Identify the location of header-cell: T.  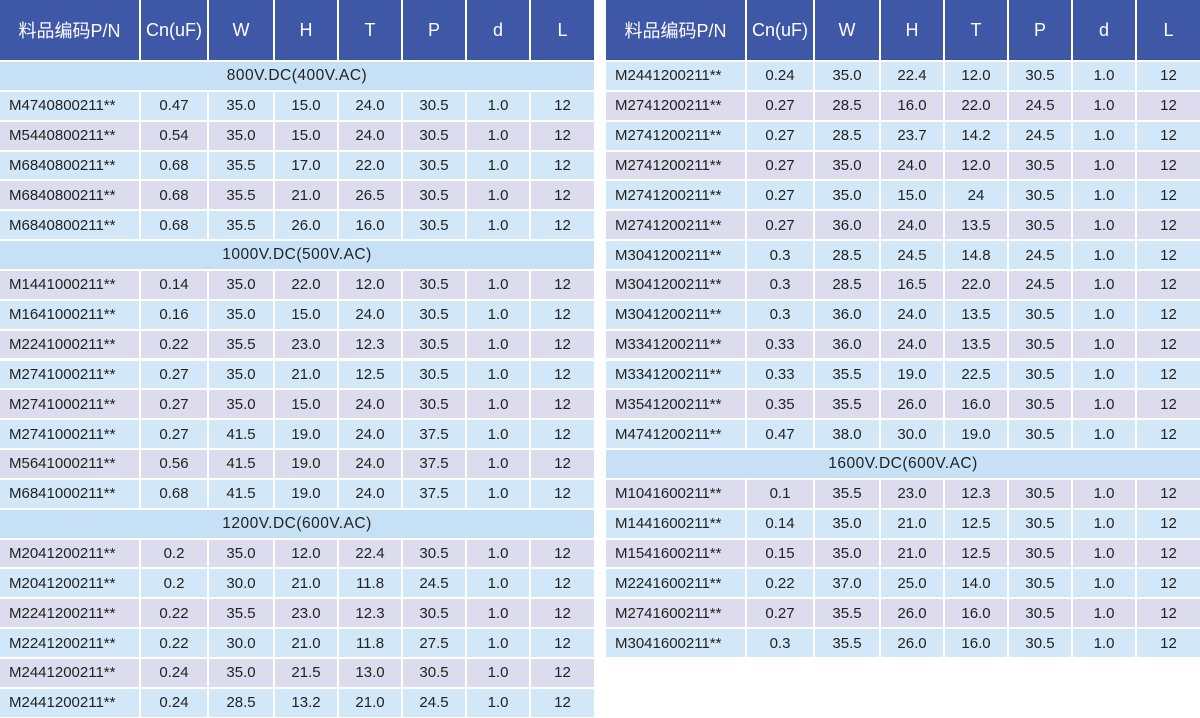
(976, 30).